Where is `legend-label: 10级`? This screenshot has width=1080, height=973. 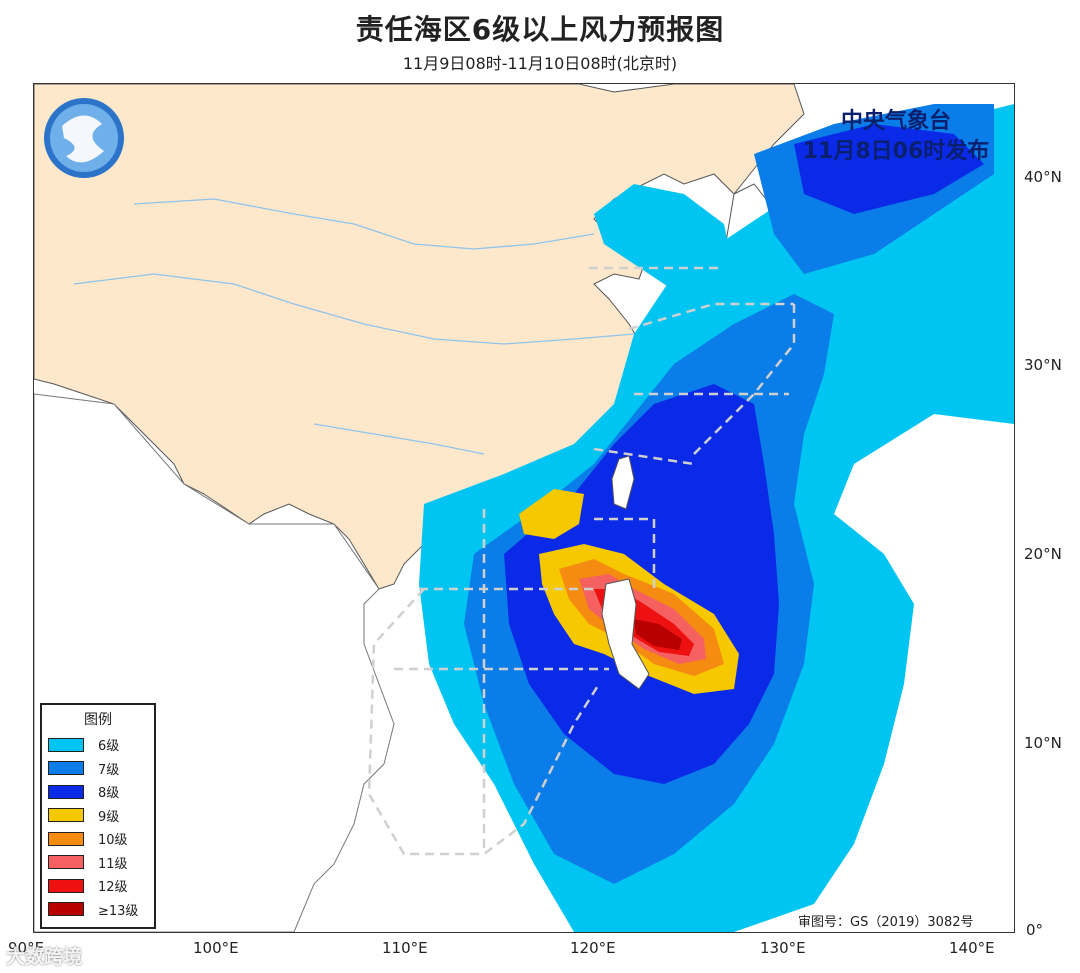 legend-label: 10级 is located at coordinates (113, 841).